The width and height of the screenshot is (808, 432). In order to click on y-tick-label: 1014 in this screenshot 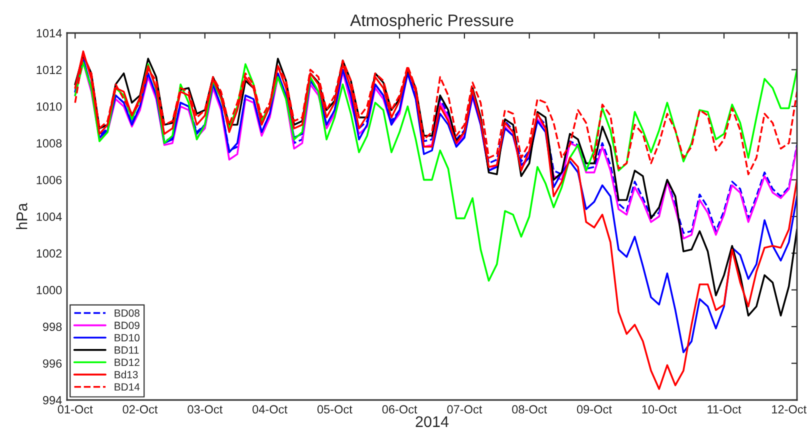, I will do `click(49, 33)`.